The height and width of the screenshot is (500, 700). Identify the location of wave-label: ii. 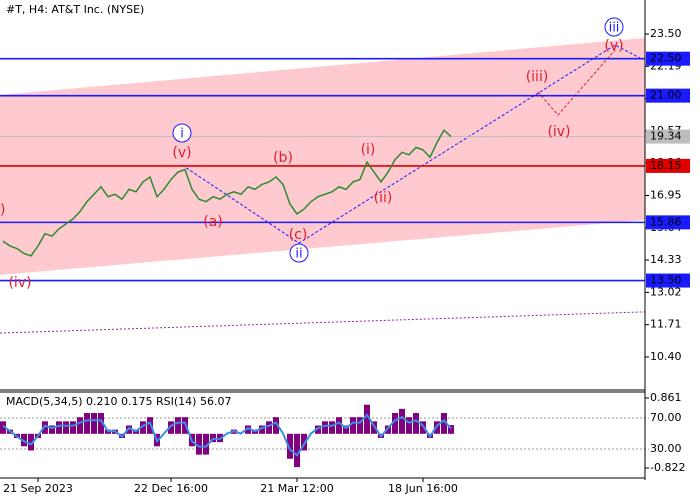
(298, 254).